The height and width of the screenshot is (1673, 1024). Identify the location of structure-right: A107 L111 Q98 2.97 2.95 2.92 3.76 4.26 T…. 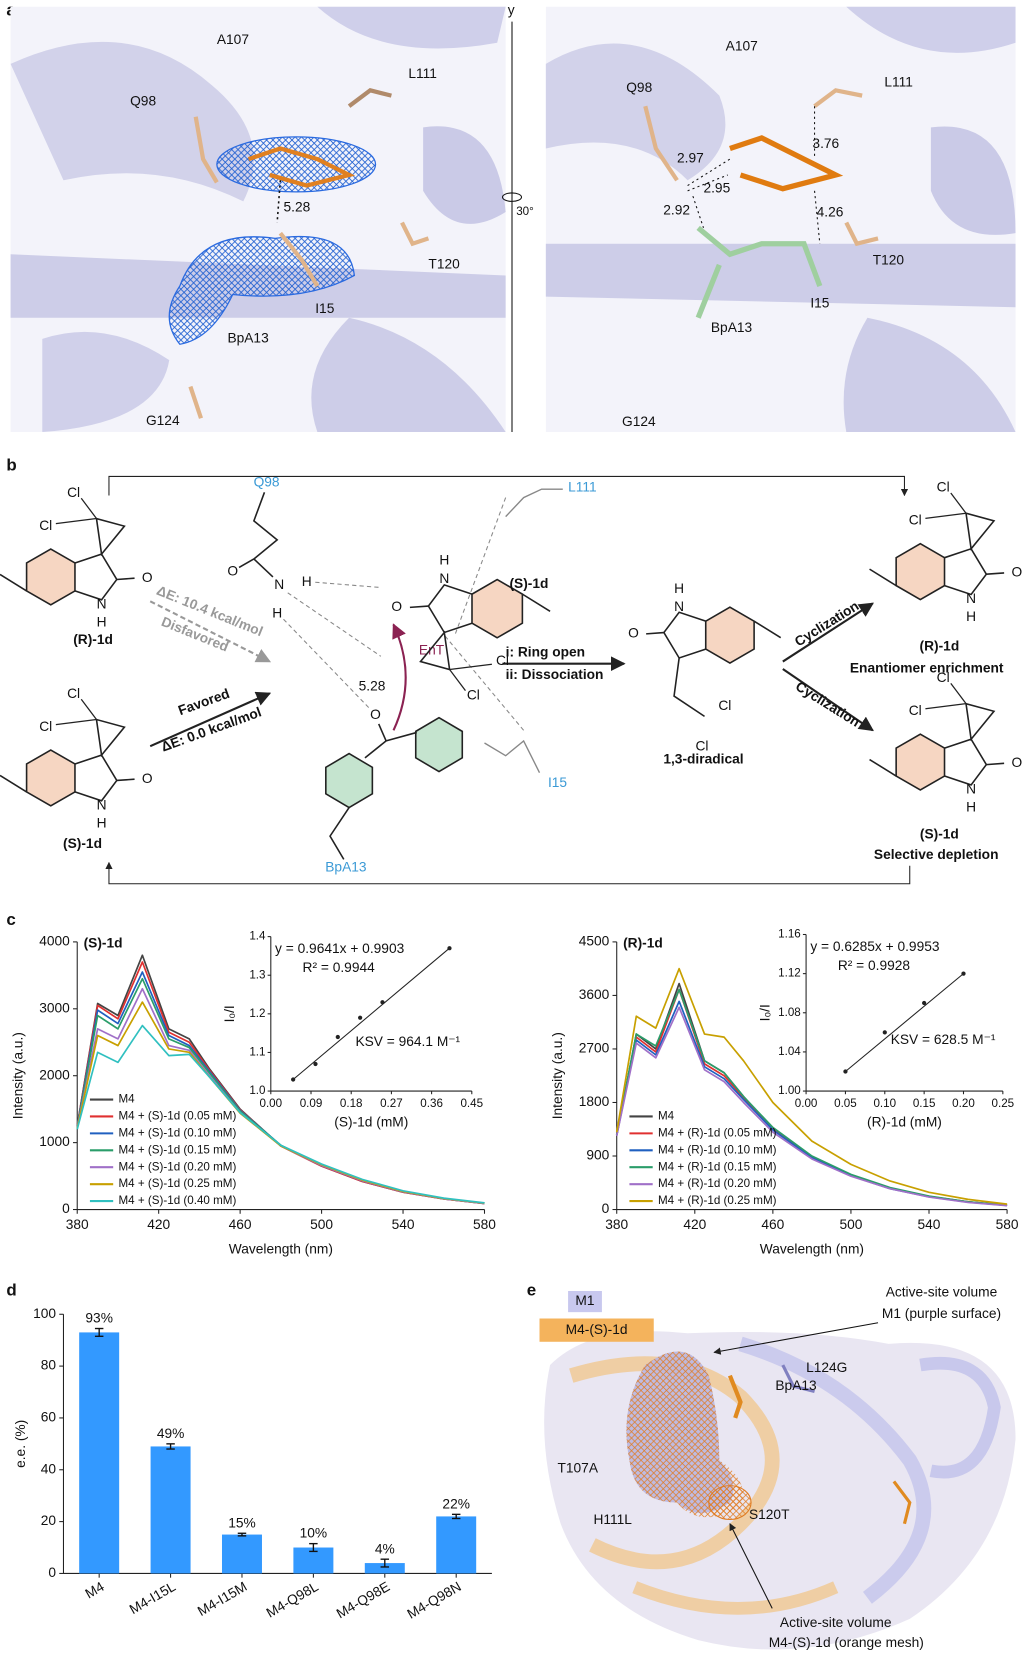
(780, 219).